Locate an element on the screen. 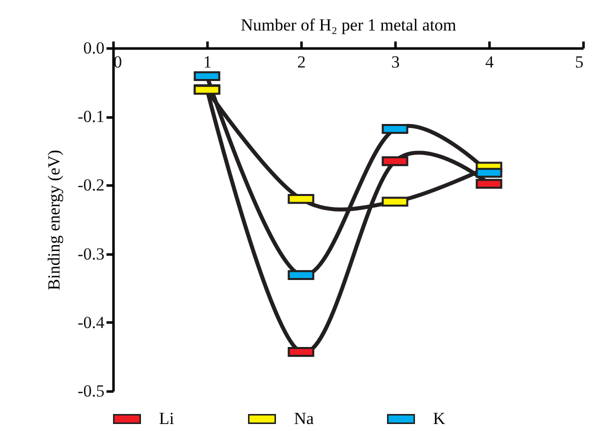  y-tick-label: 0.0 is located at coordinates (93, 48).